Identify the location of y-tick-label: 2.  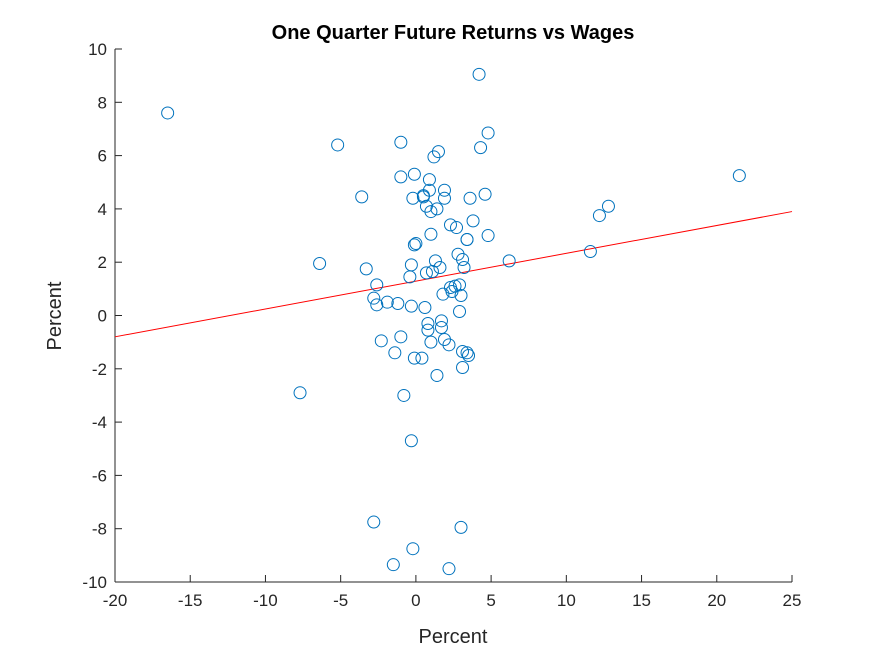
(102, 262).